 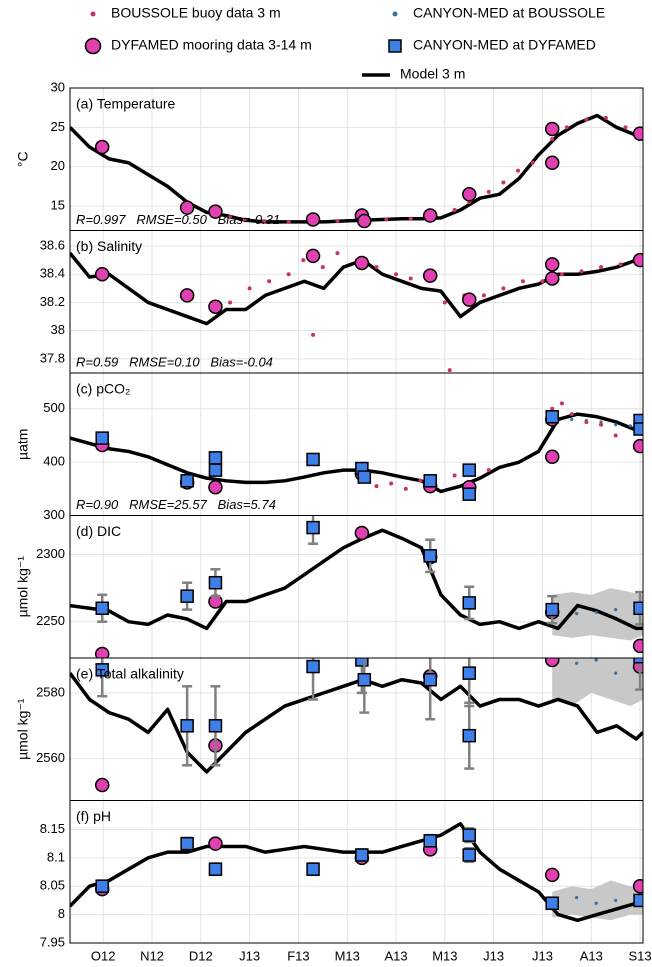 What do you see at coordinates (23, 444) in the screenshot?
I see `y-axis-label: µatm` at bounding box center [23, 444].